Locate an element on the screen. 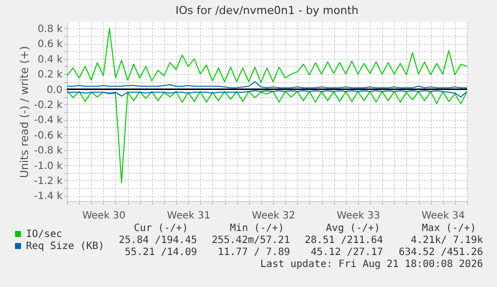 The height and width of the screenshot is (287, 497). text: 255.42m/57.21 is located at coordinates (251, 240).